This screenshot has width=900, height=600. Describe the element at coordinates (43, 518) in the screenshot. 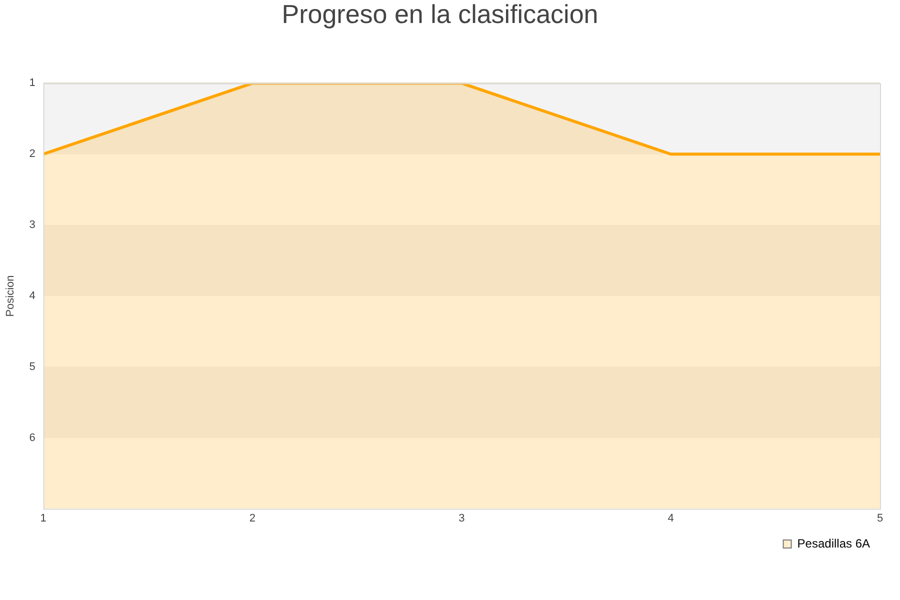

I see `x-tick-label: 1` at that location.